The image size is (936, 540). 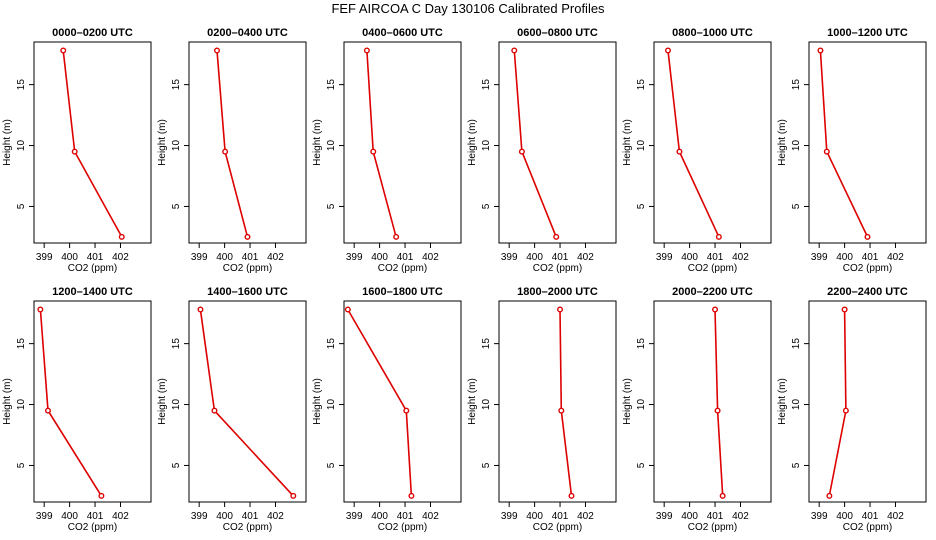 I want to click on panel-title: 0800–1000 UTC, so click(x=712, y=33).